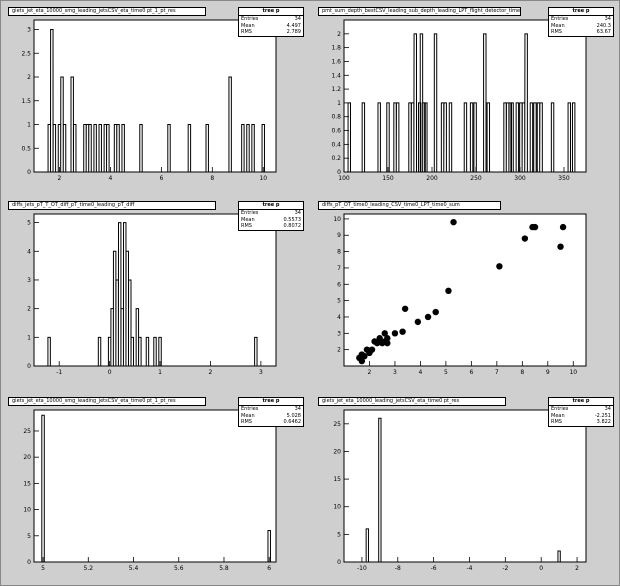  What do you see at coordinates (564, 178) in the screenshot?
I see `x-tick-label: 350` at bounding box center [564, 178].